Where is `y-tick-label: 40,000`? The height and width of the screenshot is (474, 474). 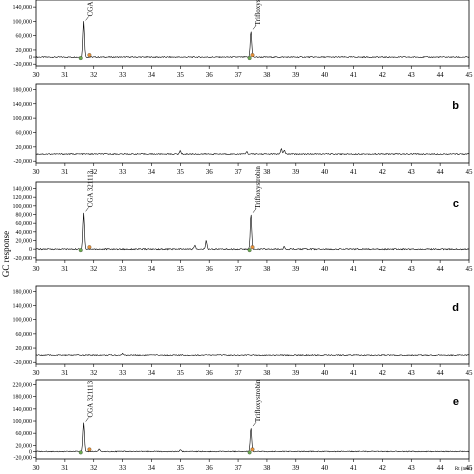
y-tick-label: 40,000 is located at coordinates (24, 233).